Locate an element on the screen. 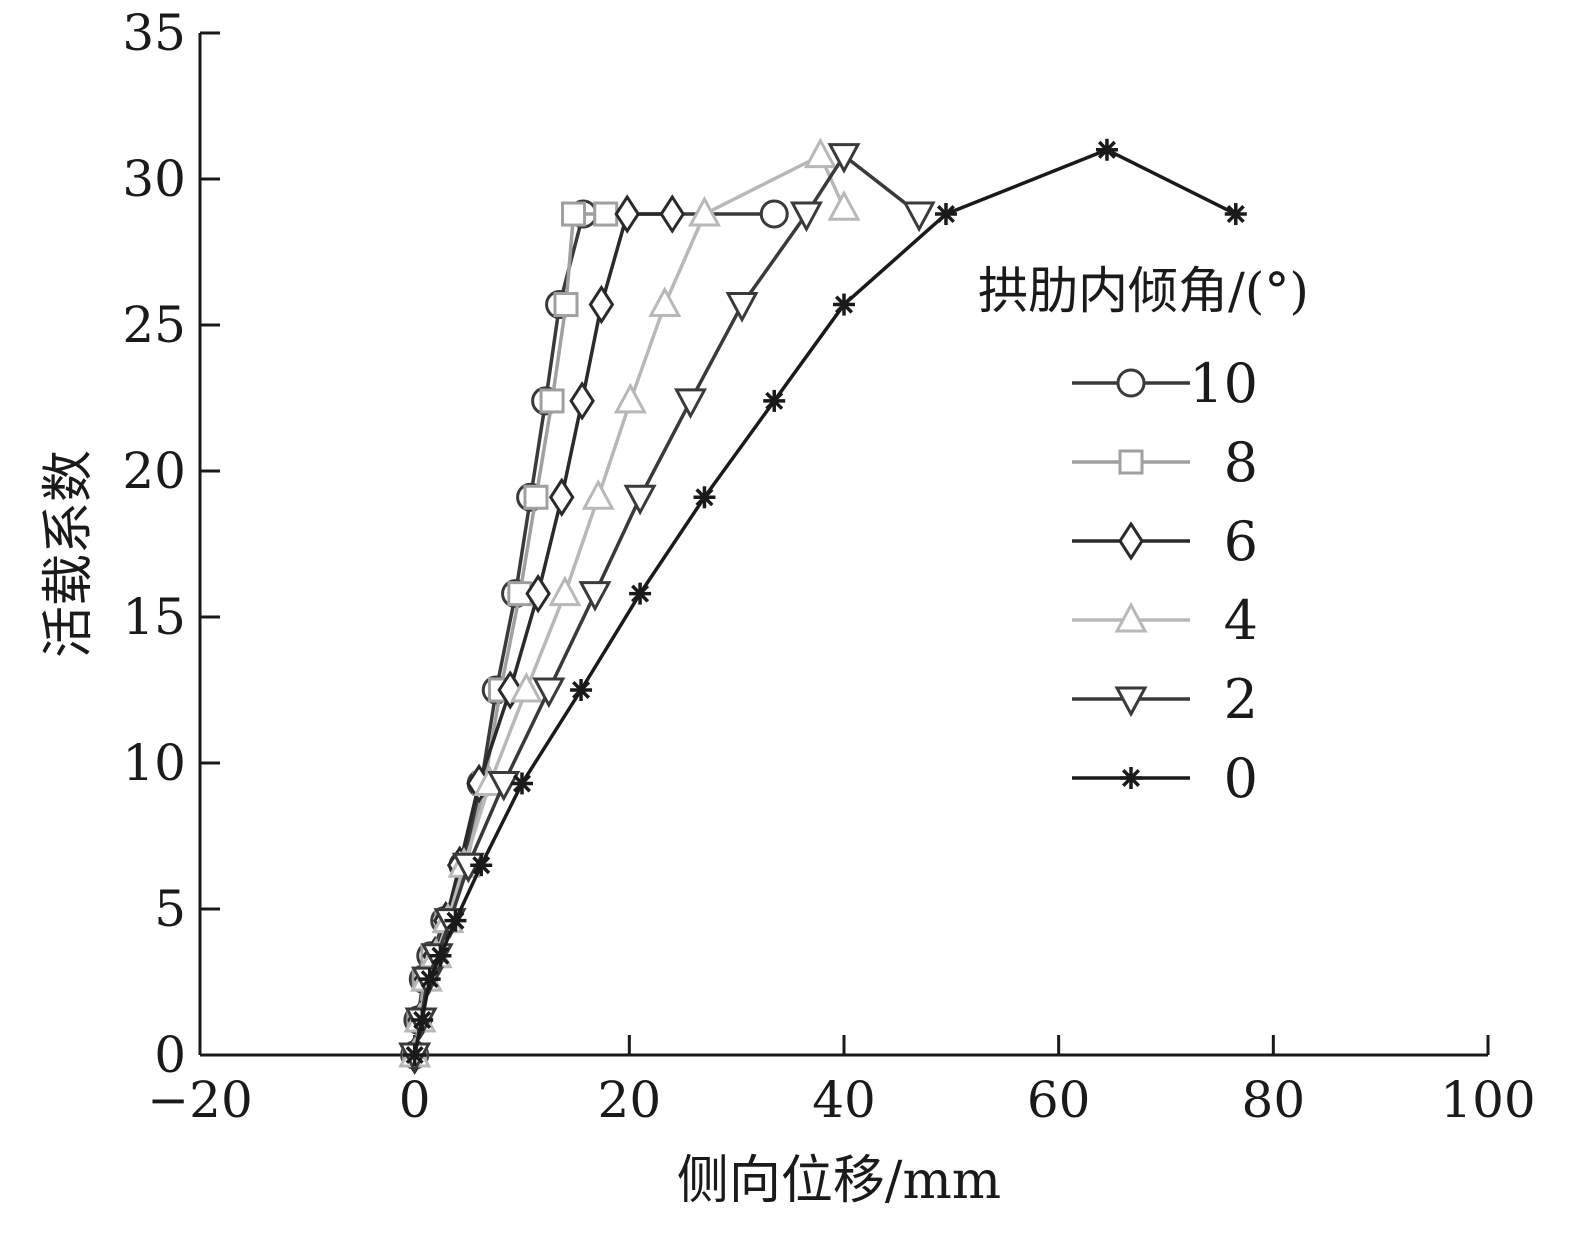  x-tick-label: 20 is located at coordinates (630, 1100).